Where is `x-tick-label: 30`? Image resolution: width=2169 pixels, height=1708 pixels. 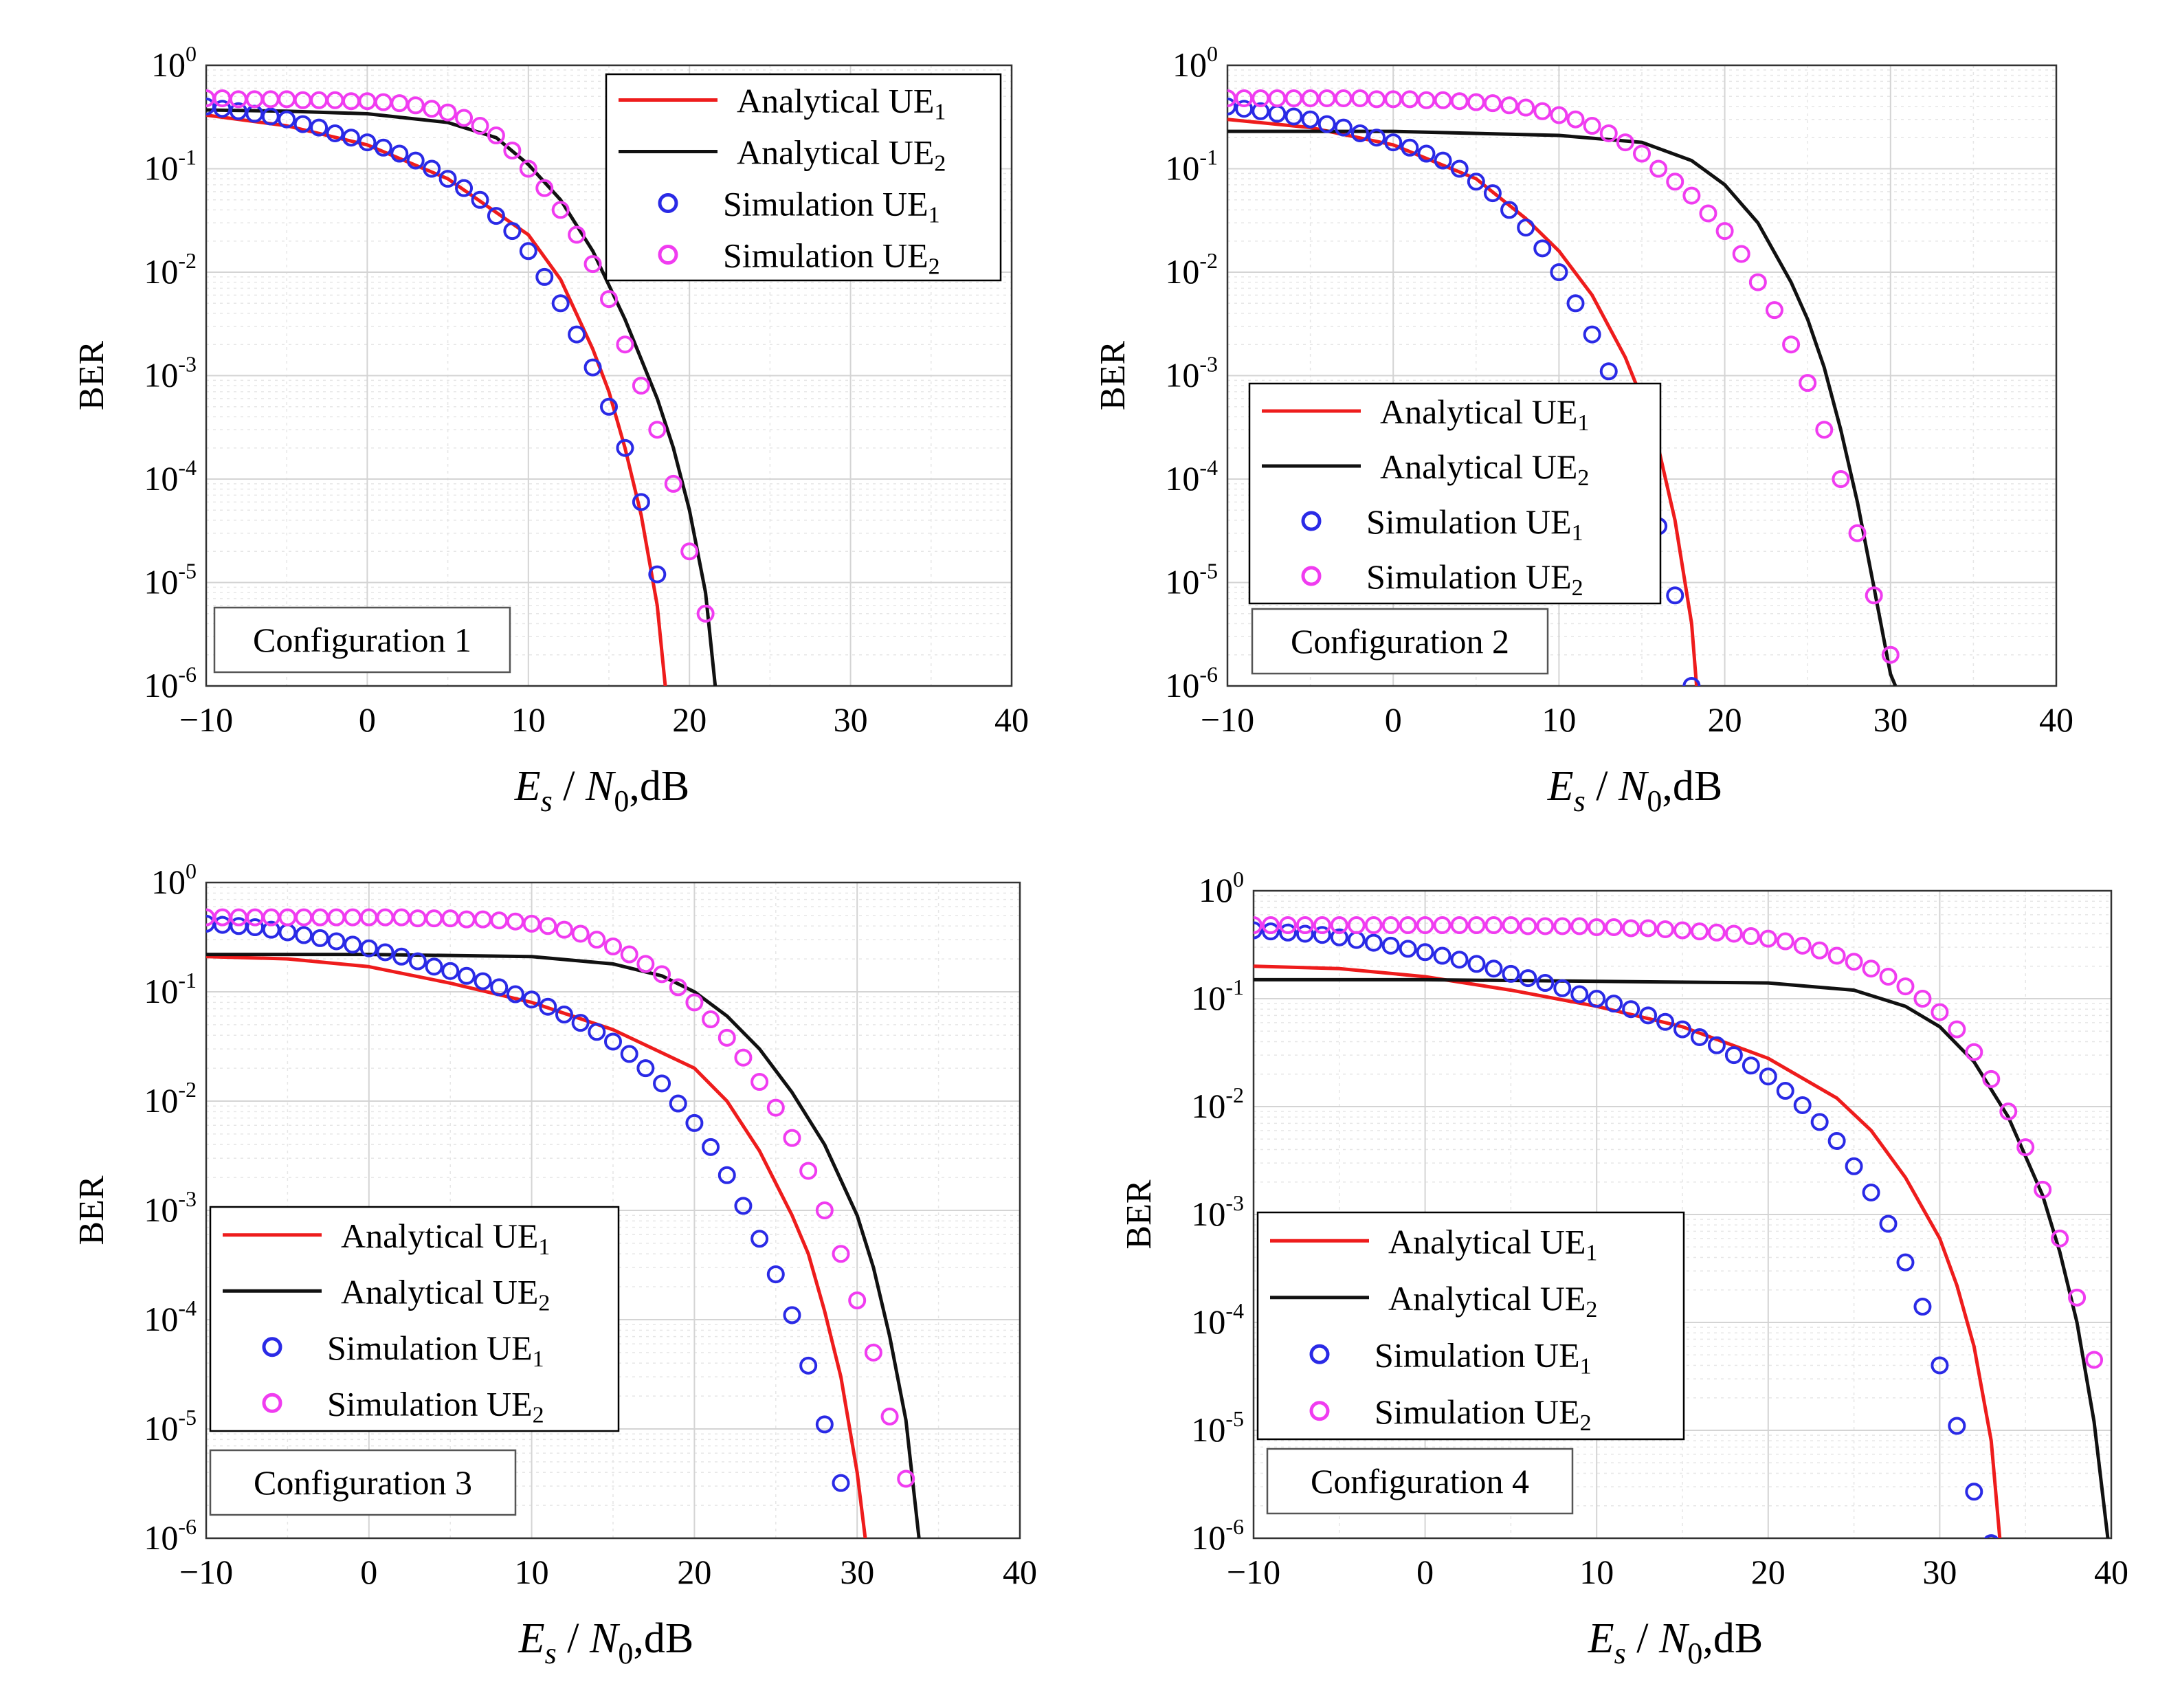 x-tick-label: 30 is located at coordinates (1939, 1572).